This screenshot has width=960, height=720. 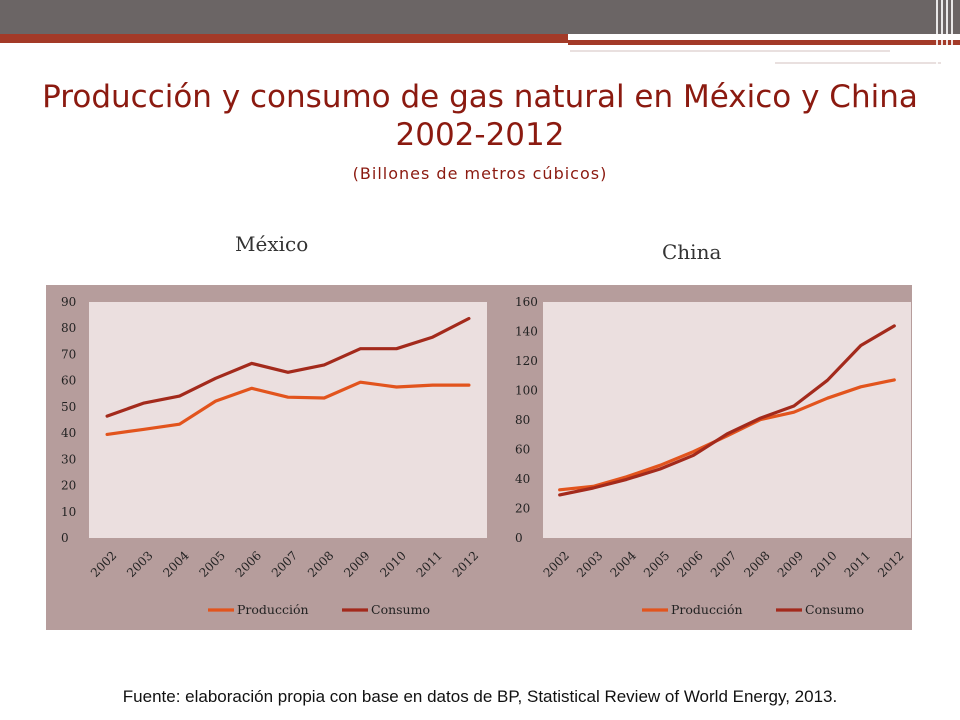 What do you see at coordinates (68, 354) in the screenshot?
I see `y-tick-label: 70` at bounding box center [68, 354].